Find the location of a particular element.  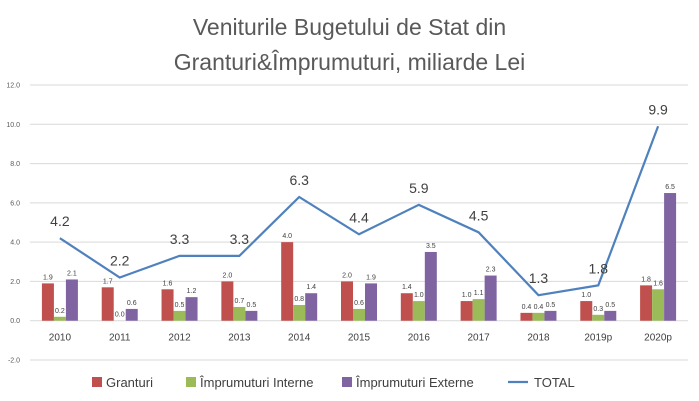

chart-title-line1: Veniturile Bugetului de Stat din is located at coordinates (349, 27).